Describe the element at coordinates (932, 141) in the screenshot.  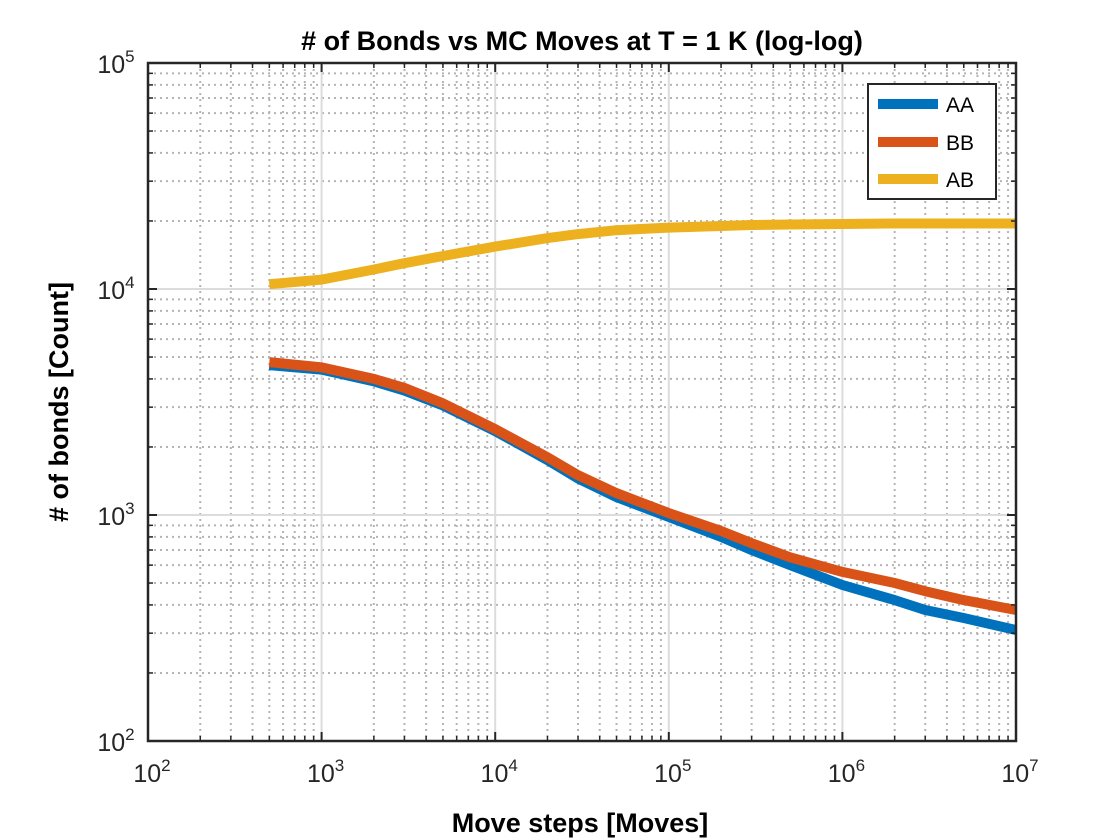
I see `legend: AA BB AB` at that location.